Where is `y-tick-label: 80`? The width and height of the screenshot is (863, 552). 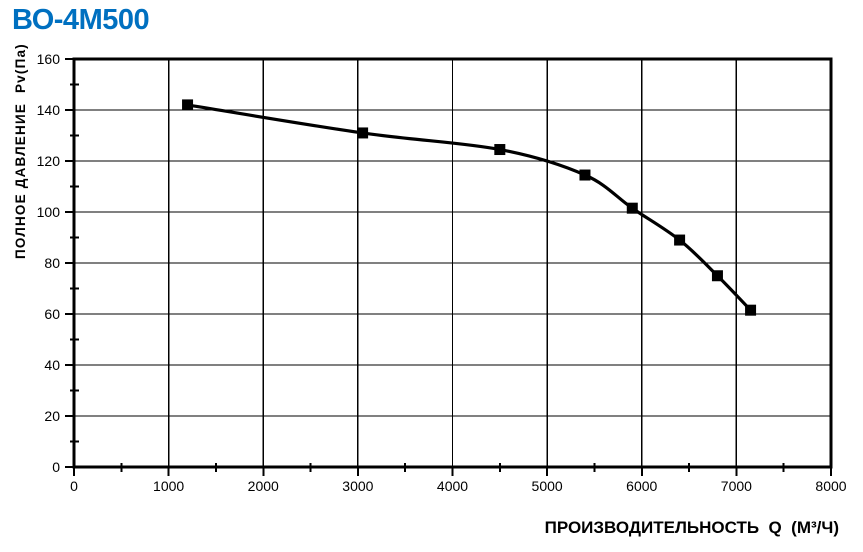
y-tick-label: 80 is located at coordinates (52, 263).